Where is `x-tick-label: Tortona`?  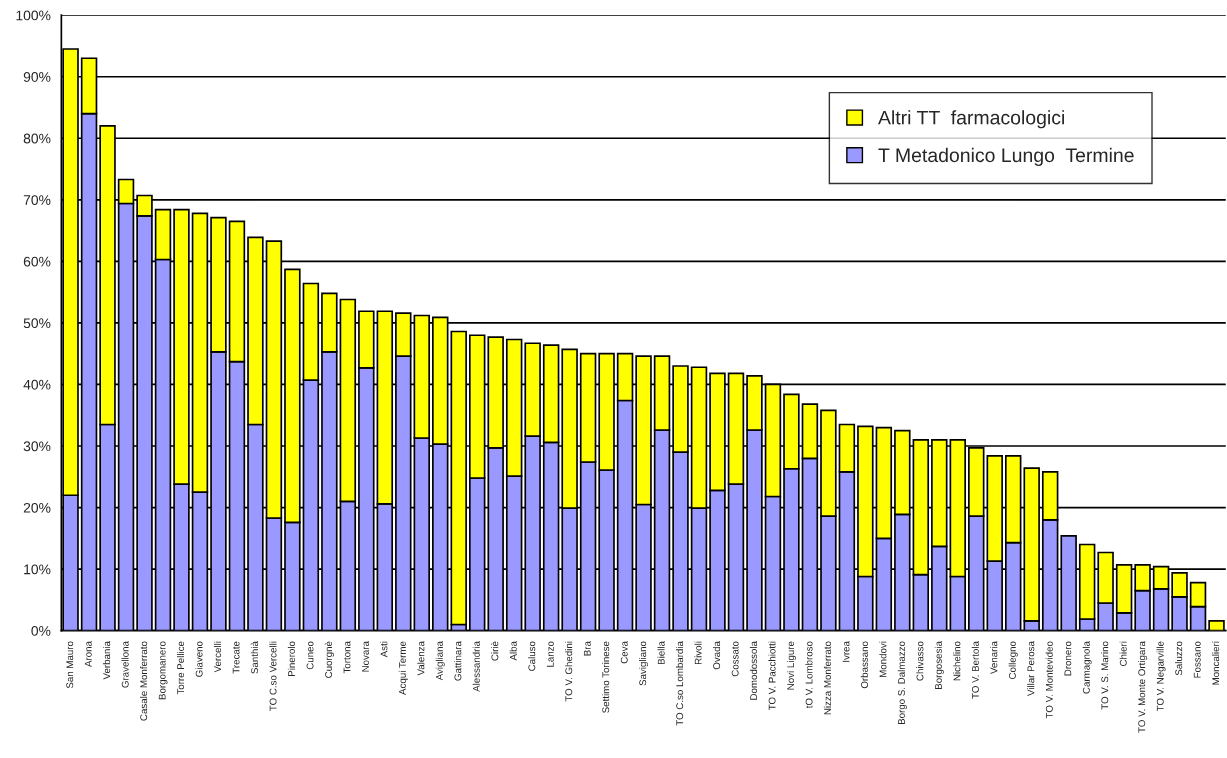
x-tick-label: Tortona is located at coordinates (347, 657).